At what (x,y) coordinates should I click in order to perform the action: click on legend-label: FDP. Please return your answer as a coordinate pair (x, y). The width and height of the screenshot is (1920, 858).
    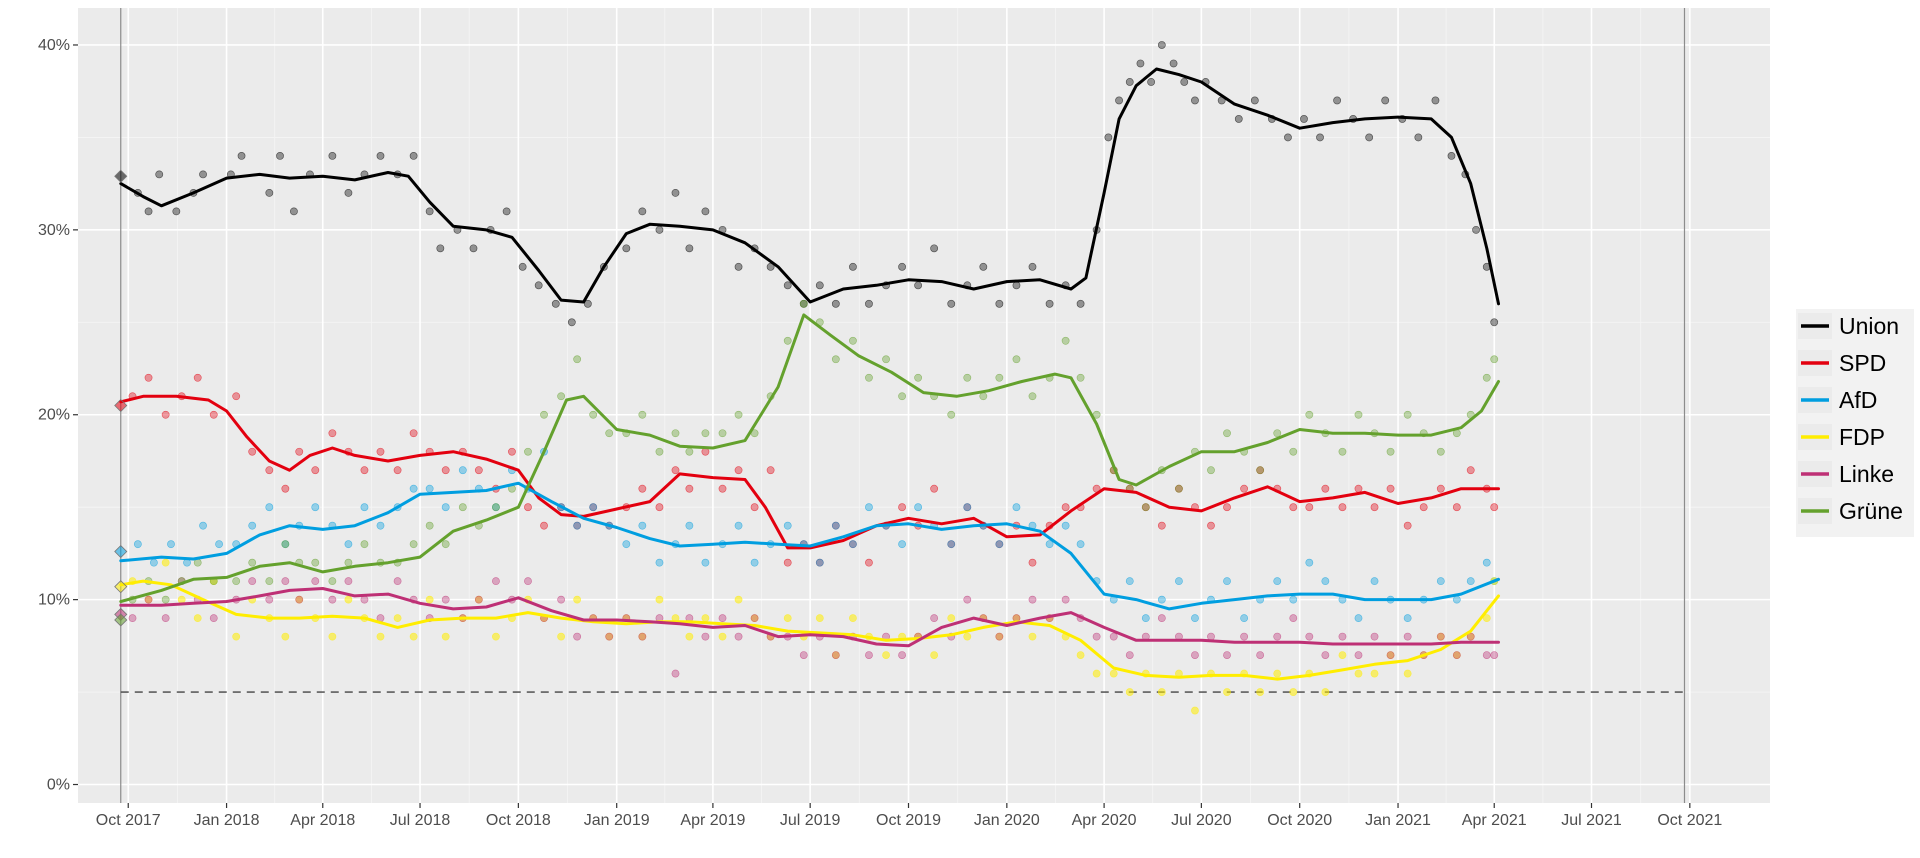
    Looking at the image, I should click on (1862, 437).